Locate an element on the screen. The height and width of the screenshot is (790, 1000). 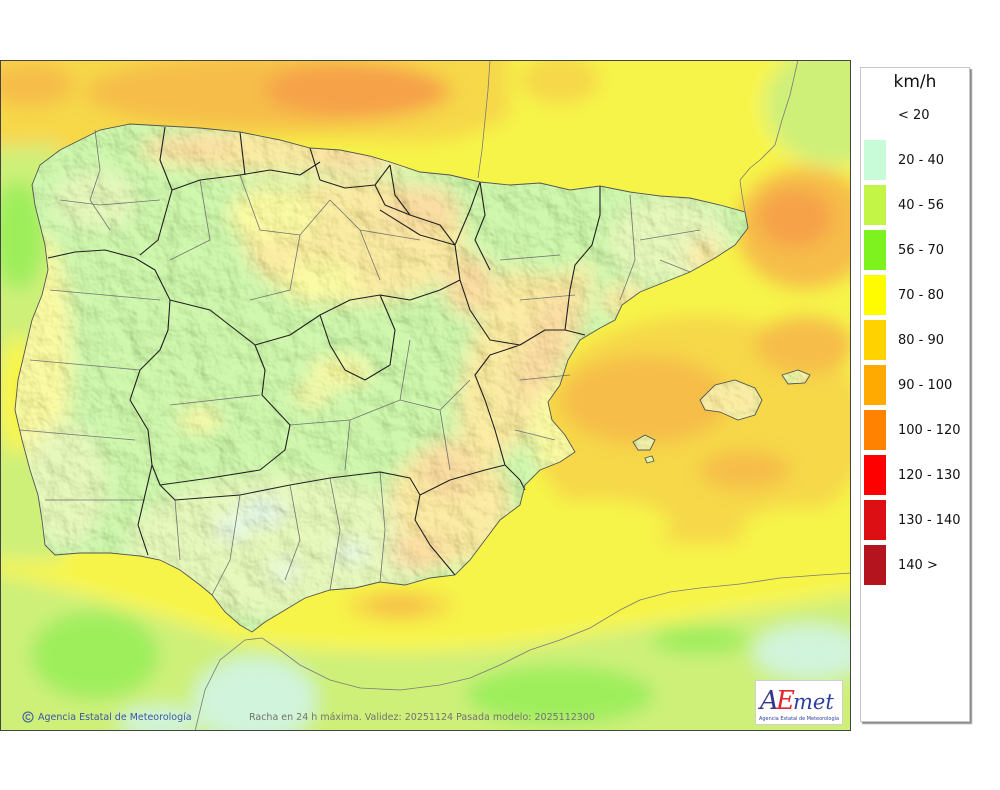
legend-item: 120 - 130 is located at coordinates (915, 475).